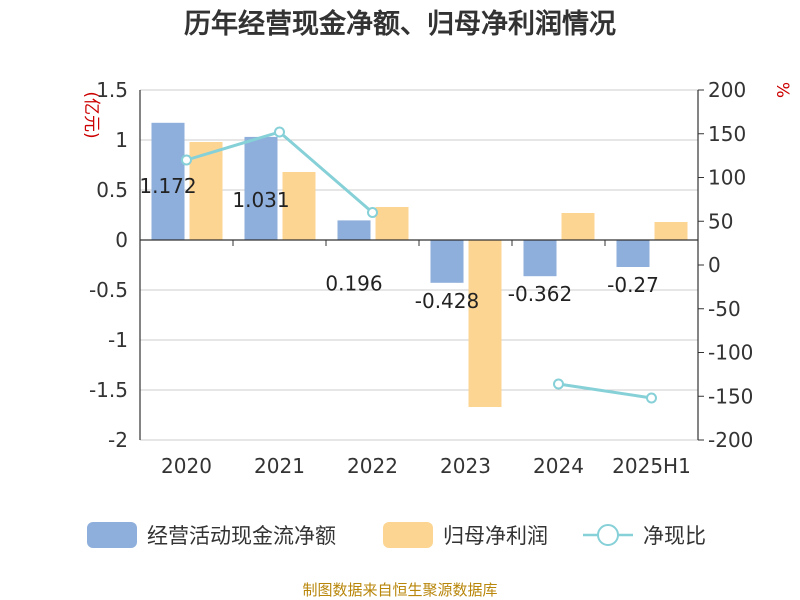  I want to click on source-note: 制图数据来自恒生聚源数据库, so click(399, 590).